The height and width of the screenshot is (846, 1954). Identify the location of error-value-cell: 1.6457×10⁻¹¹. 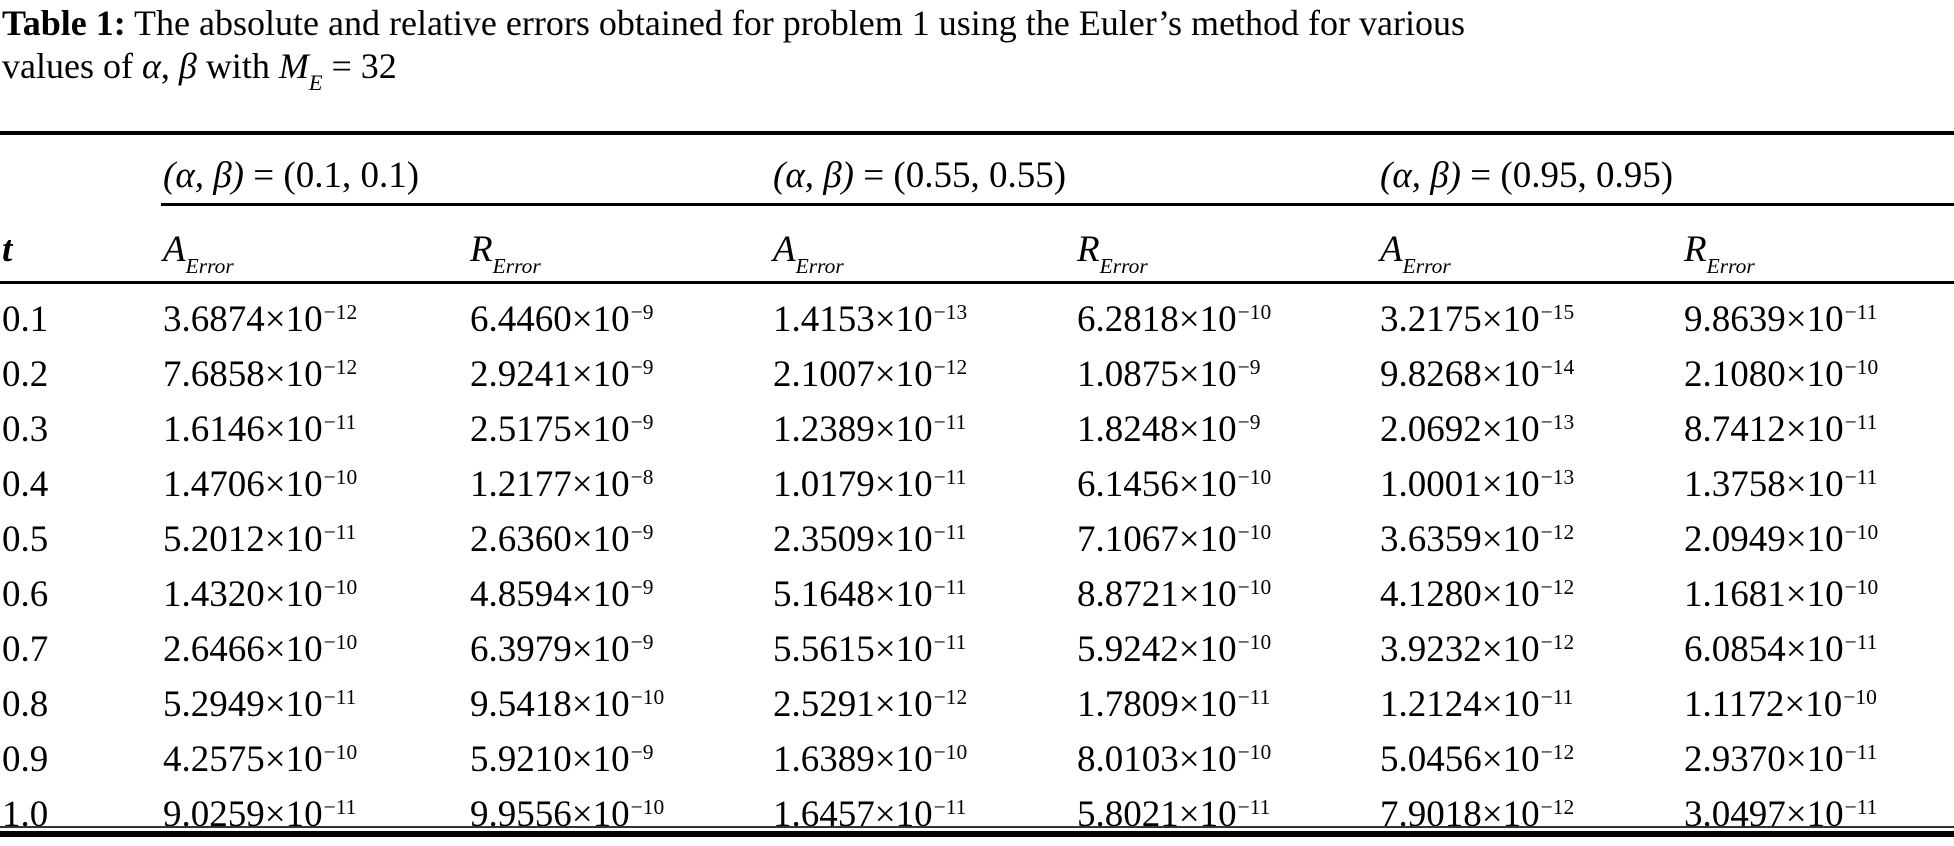
(870, 814).